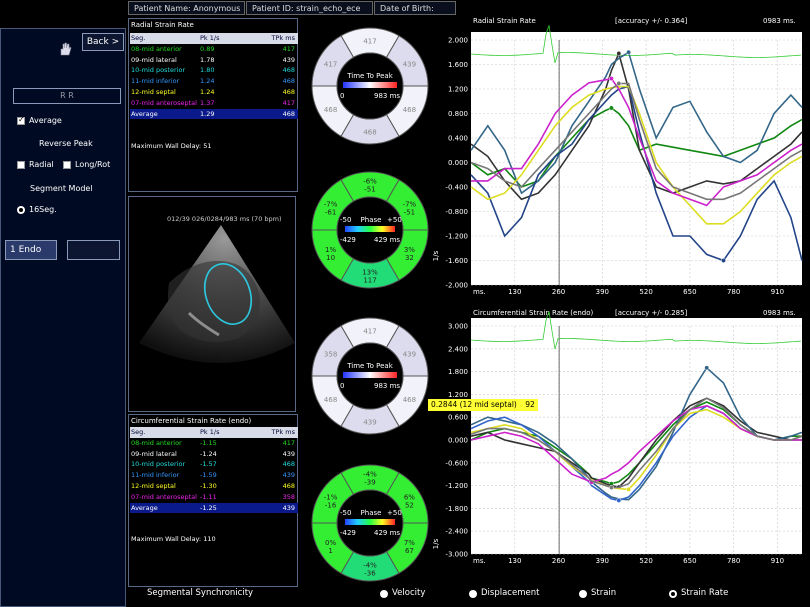 Image resolution: width=810 pixels, height=607 pixels. What do you see at coordinates (191, 421) in the screenshot?
I see `circ-table-title: Circumferential Strain Rate (endo)` at bounding box center [191, 421].